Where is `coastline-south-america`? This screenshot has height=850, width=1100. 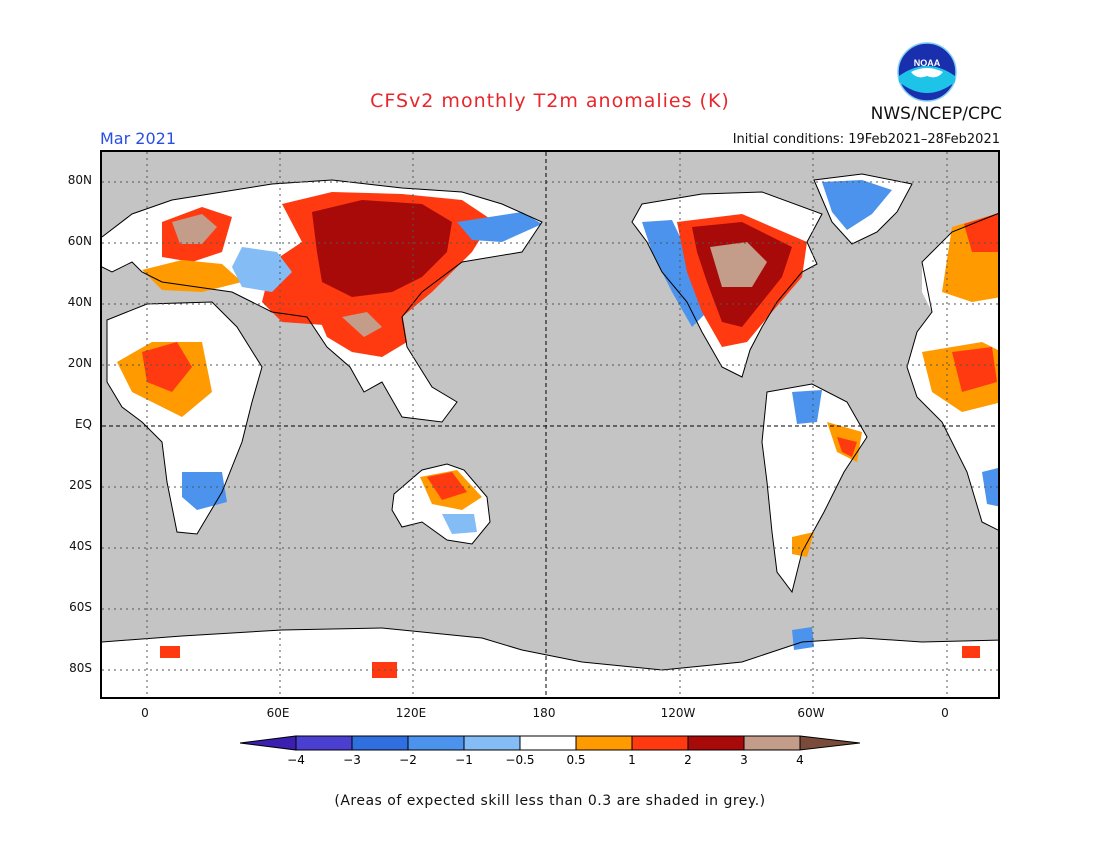
coastline-south-america is located at coordinates (814, 488).